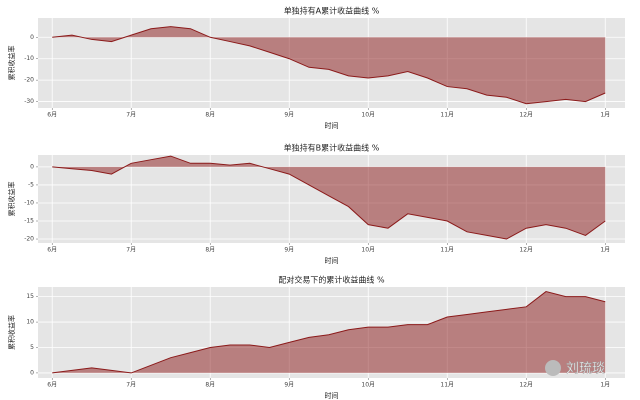 Image resolution: width=640 pixels, height=400 pixels. What do you see at coordinates (332, 148) in the screenshot?
I see `chart-title: 单独持有B累计收益曲线 %` at bounding box center [332, 148].